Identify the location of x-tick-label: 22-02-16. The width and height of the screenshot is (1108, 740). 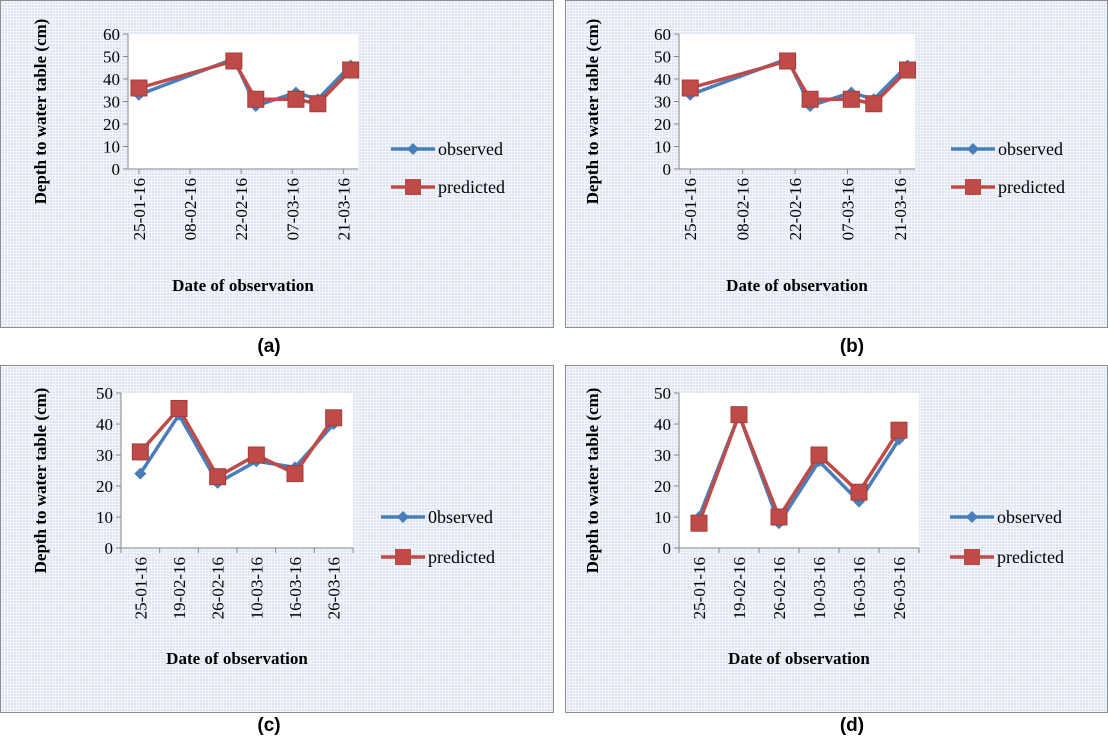
(241, 209).